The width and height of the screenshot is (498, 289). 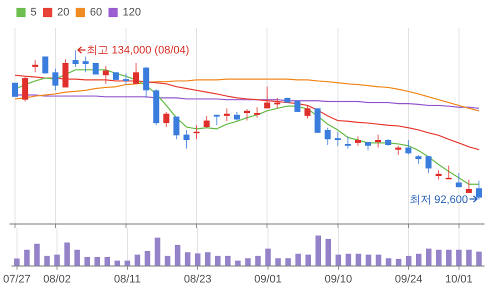 What do you see at coordinates (127, 279) in the screenshot?
I see `x-tick-label: 08/11` at bounding box center [127, 279].